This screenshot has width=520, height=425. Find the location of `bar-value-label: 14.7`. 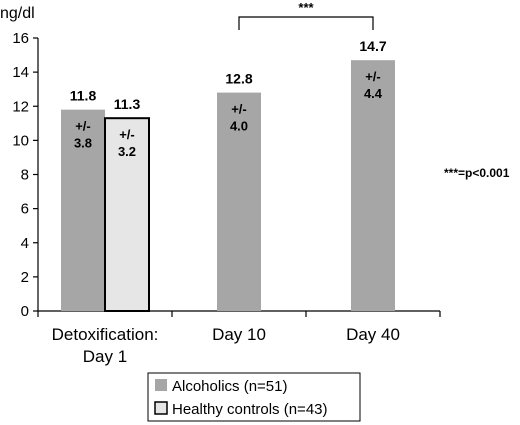

bar-value-label: 14.7 is located at coordinates (372, 46).